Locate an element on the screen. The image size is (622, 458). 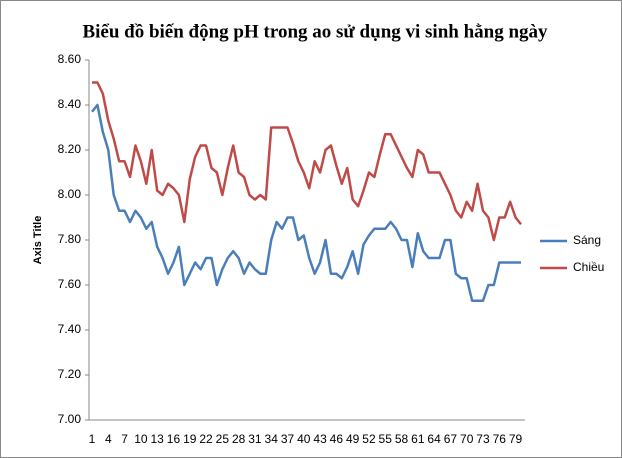
x-tick-label: 34 is located at coordinates (272, 439).